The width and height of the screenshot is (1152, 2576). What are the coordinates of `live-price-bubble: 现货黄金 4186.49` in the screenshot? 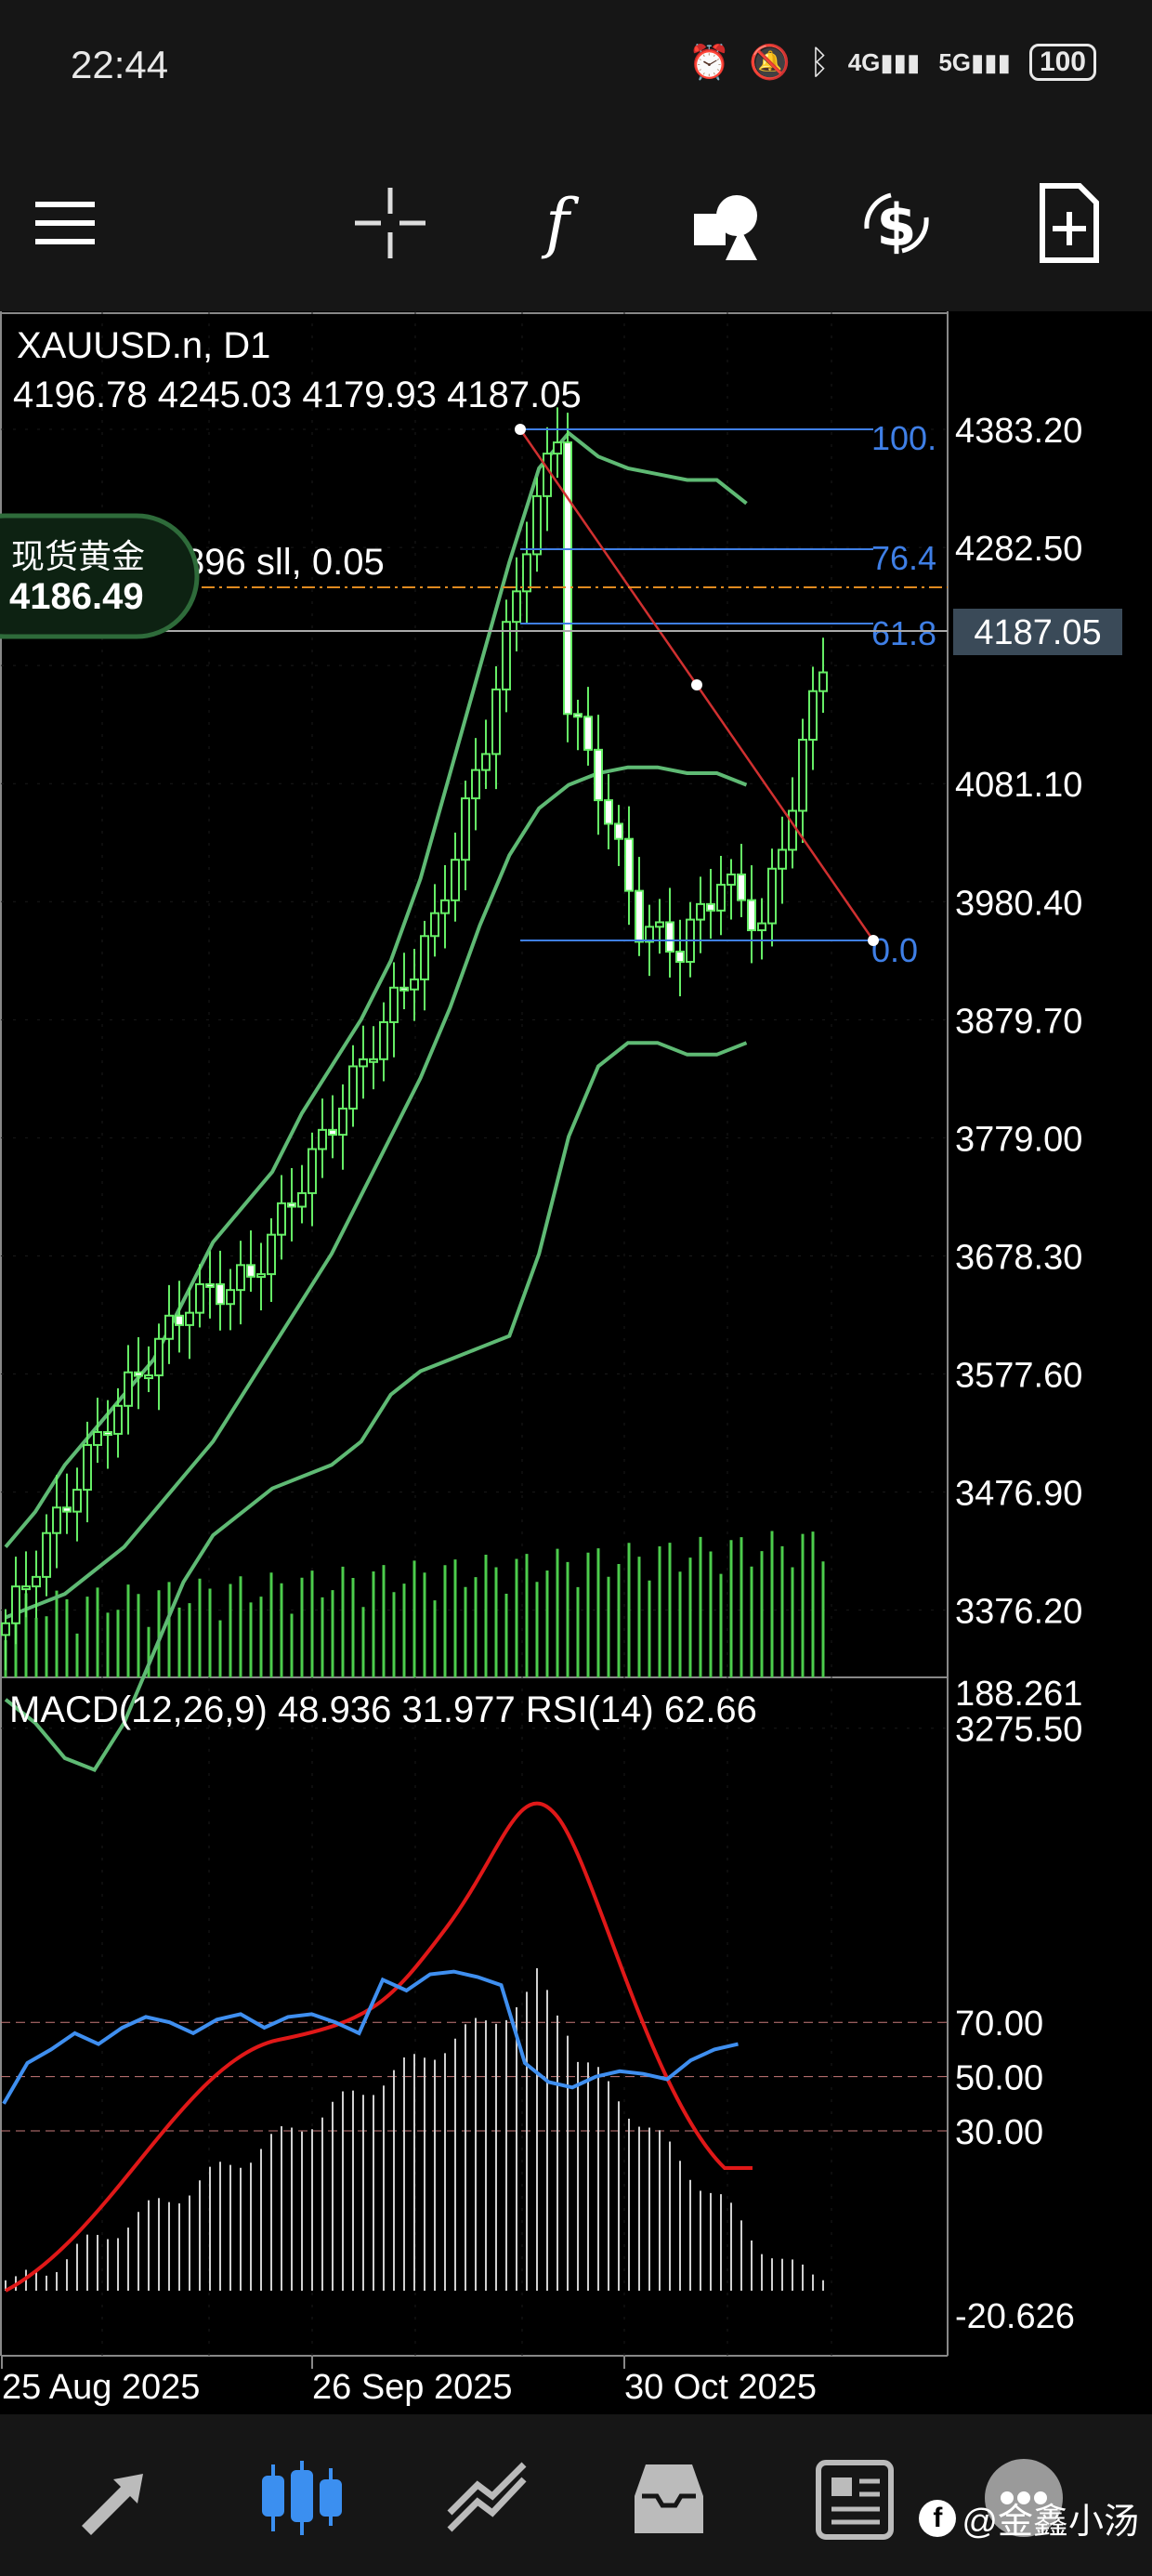 It's located at (100, 576).